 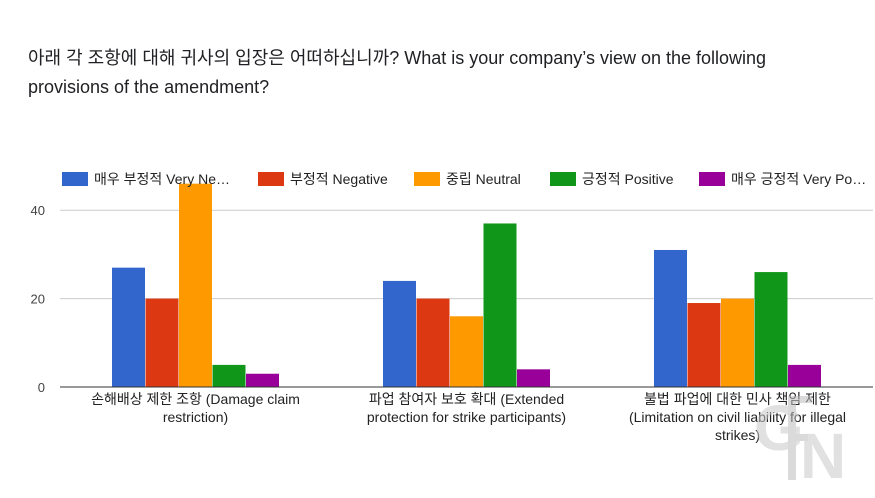 What do you see at coordinates (195, 399) in the screenshot?
I see `x-tick-label: 손해배상 제한 조항 (Damage claim` at bounding box center [195, 399].